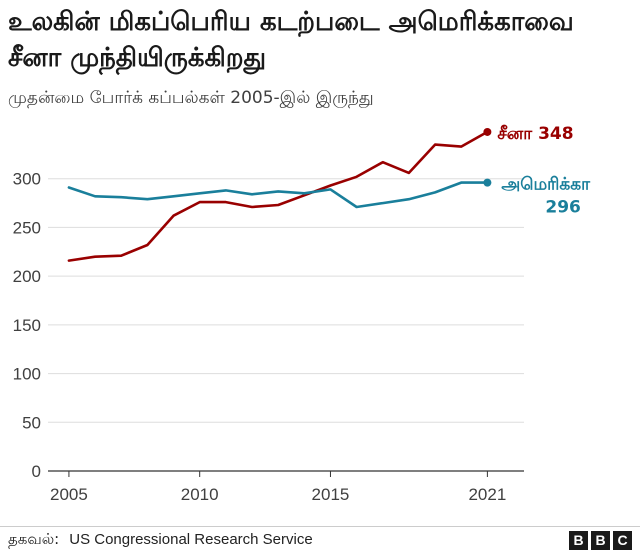  Describe the element at coordinates (320, 526) in the screenshot. I see `footer-divider` at that location.